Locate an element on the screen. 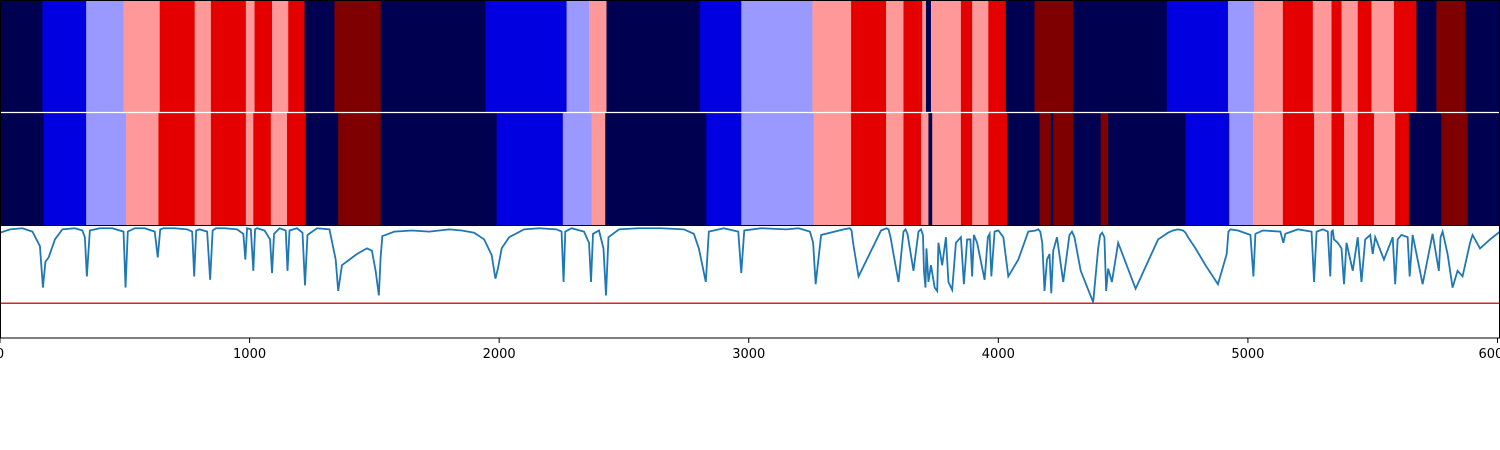 Image resolution: width=1500 pixels, height=450 pixels. x-axis: 0 1000 2000 3000 4000 5000 600 is located at coordinates (750, 350).